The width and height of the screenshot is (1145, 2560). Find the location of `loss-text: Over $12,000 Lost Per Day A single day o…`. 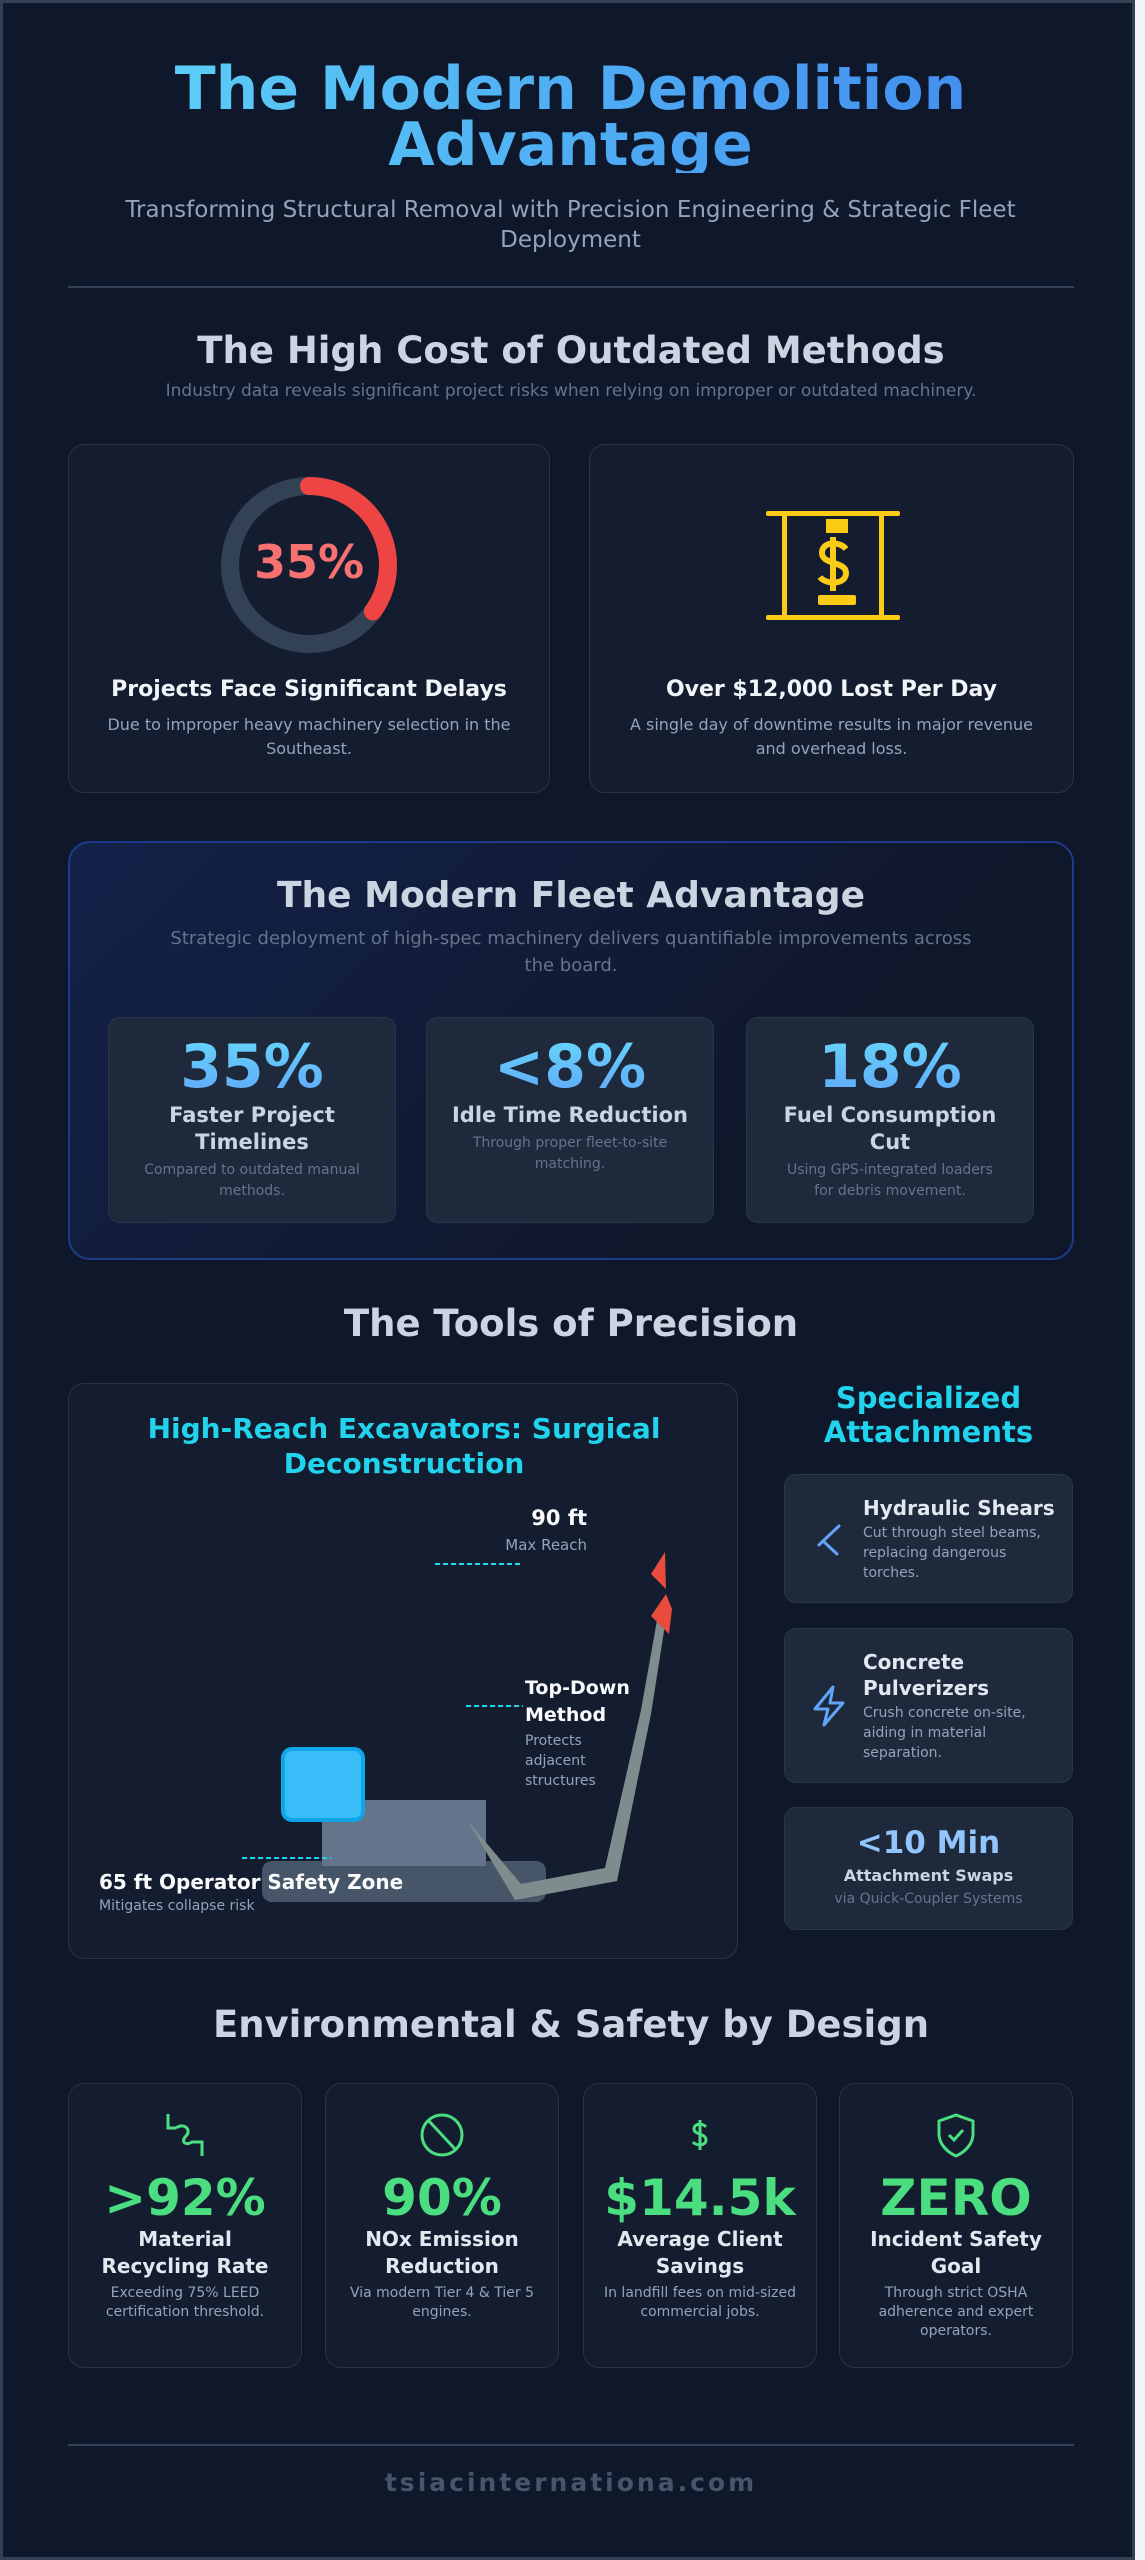

loss-text: Over $12,000 Lost Per Day A single day o… is located at coordinates (831, 718).